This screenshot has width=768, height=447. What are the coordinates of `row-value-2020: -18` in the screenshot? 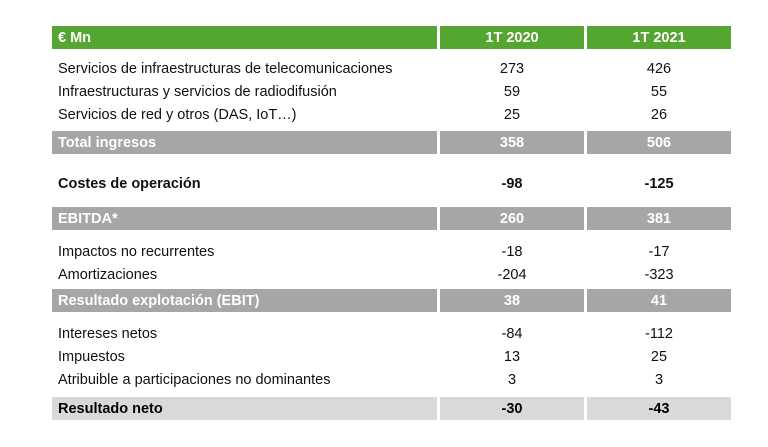 It's located at (512, 251).